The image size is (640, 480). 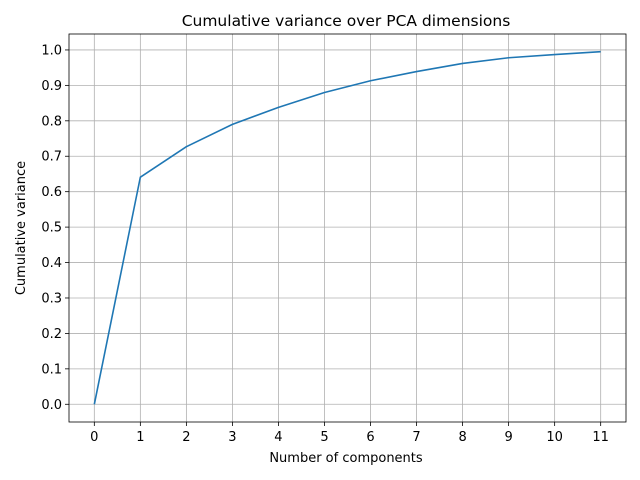 What do you see at coordinates (508, 437) in the screenshot?
I see `x-tick-label-9: 9` at bounding box center [508, 437].